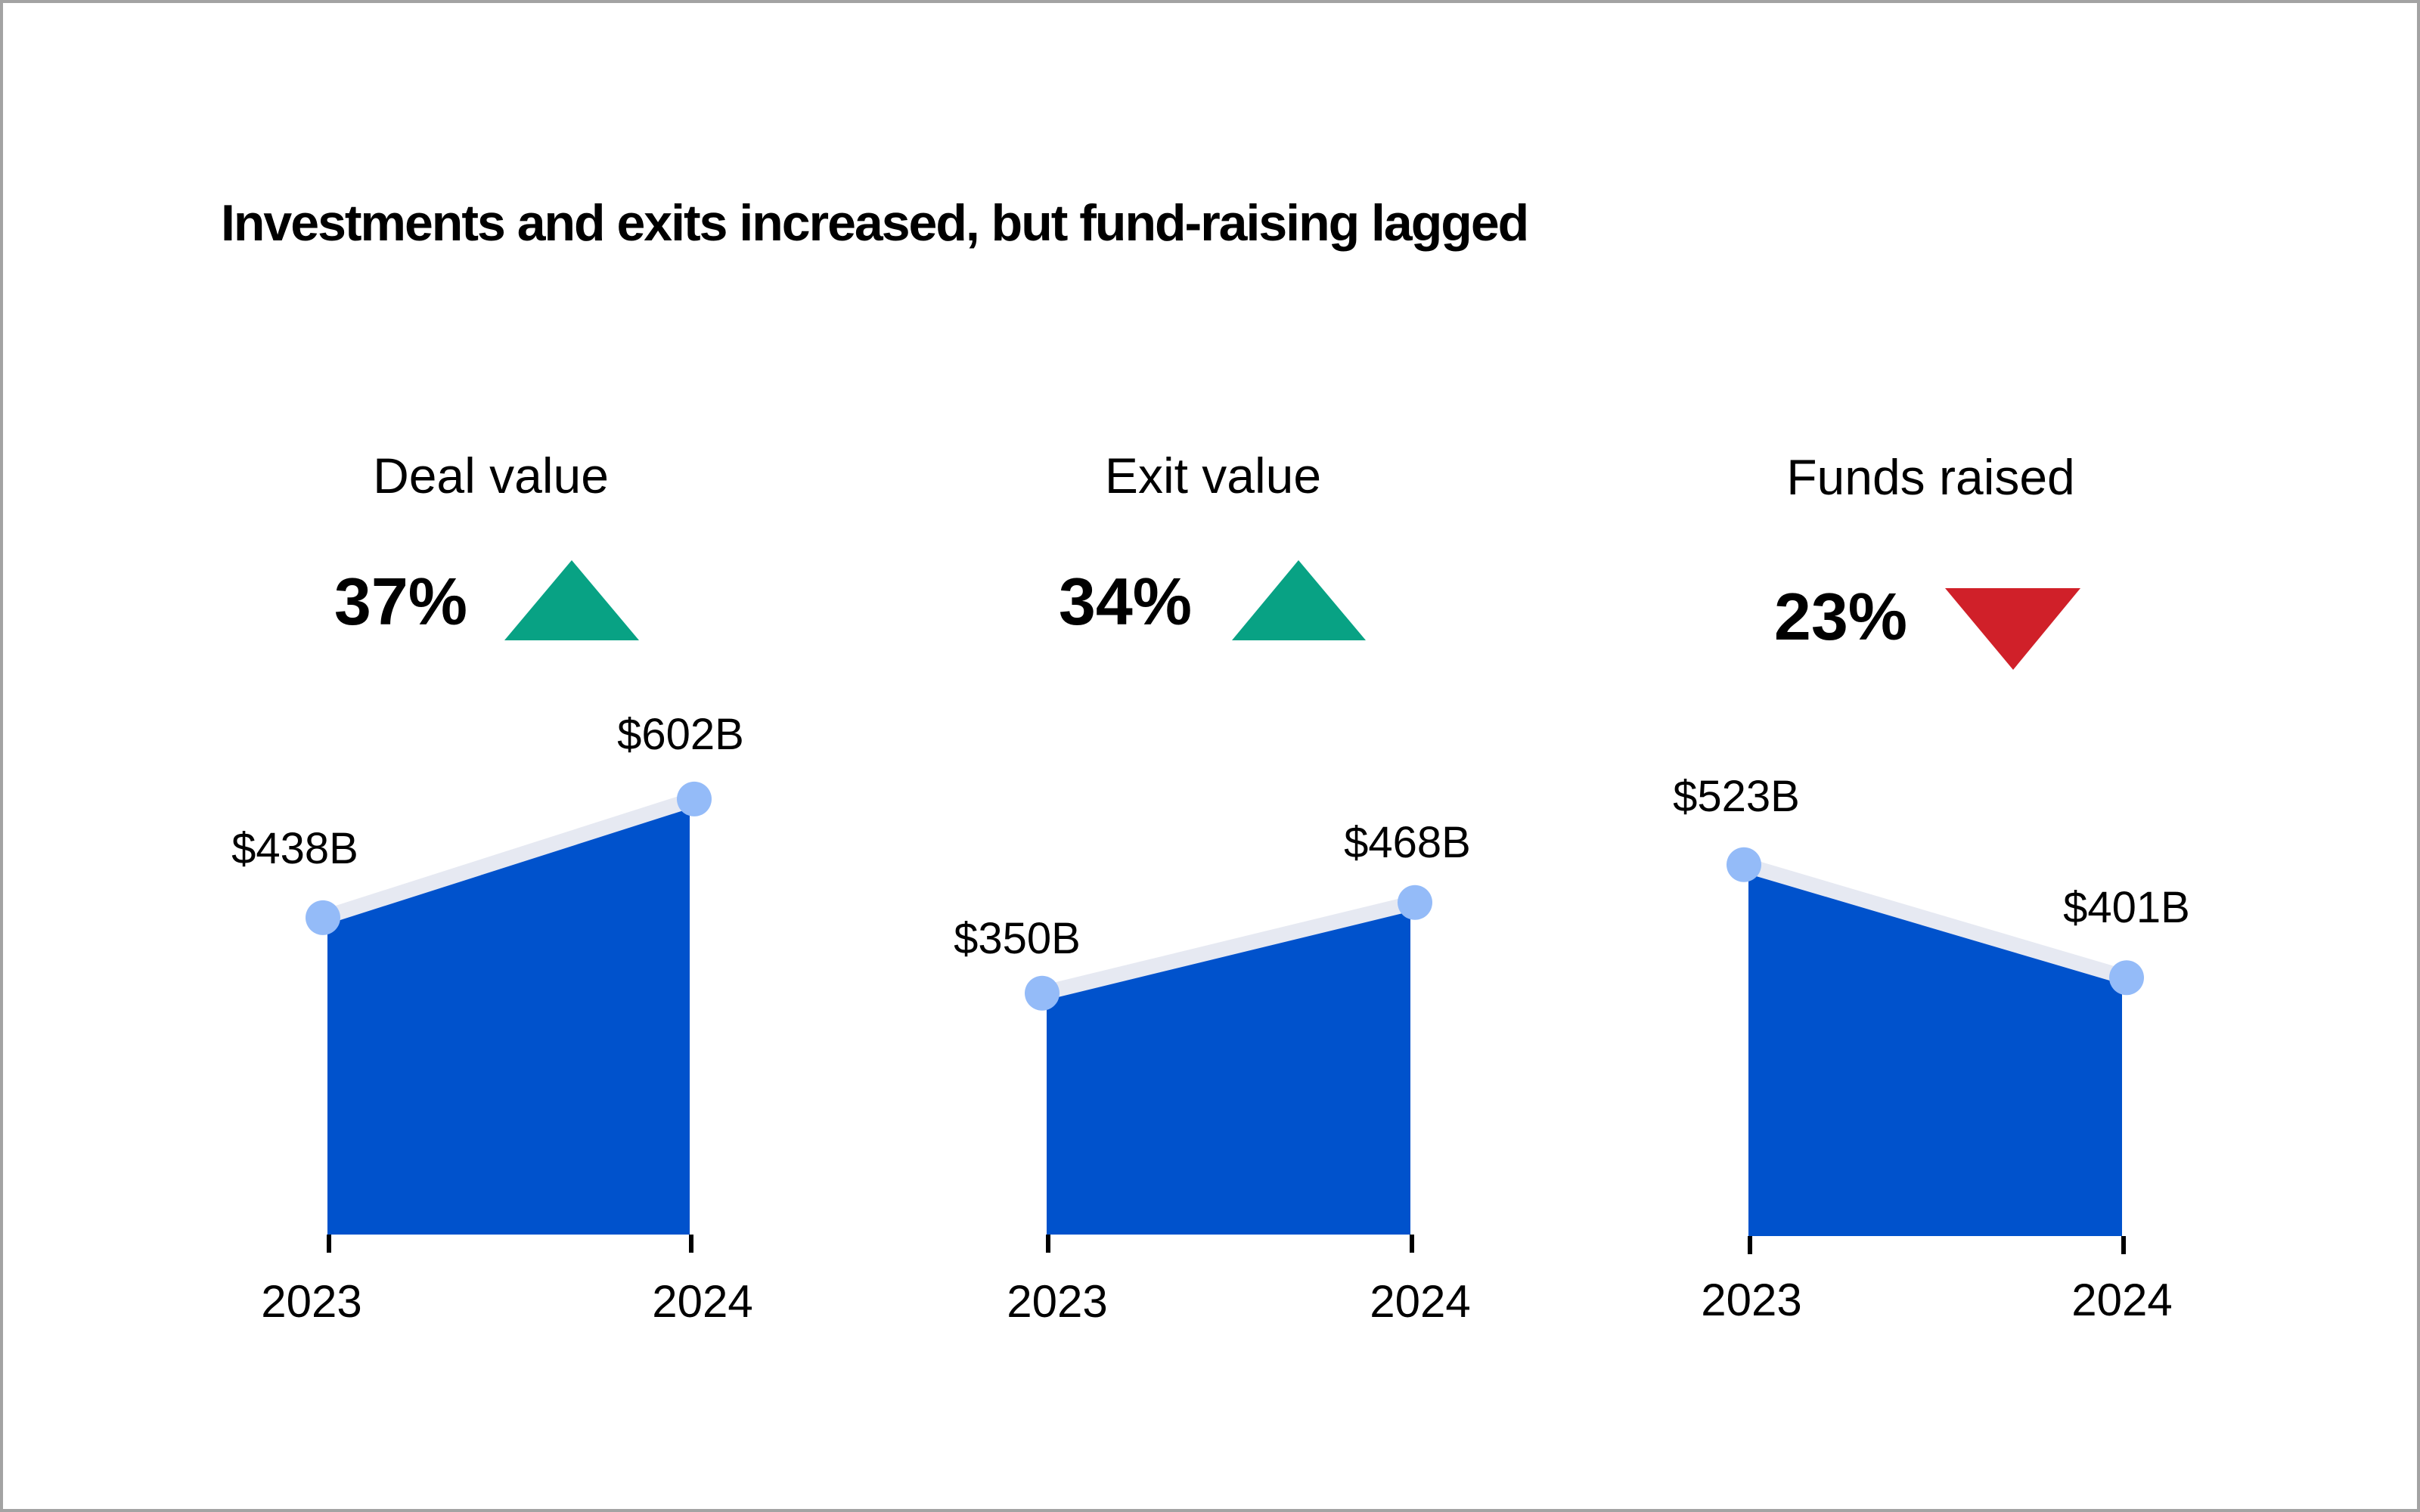 The image size is (2420, 1512). I want to click on panel-funds-raised: Funds raised 23% $523B $401B 2023 2024, so click(1931, 887).